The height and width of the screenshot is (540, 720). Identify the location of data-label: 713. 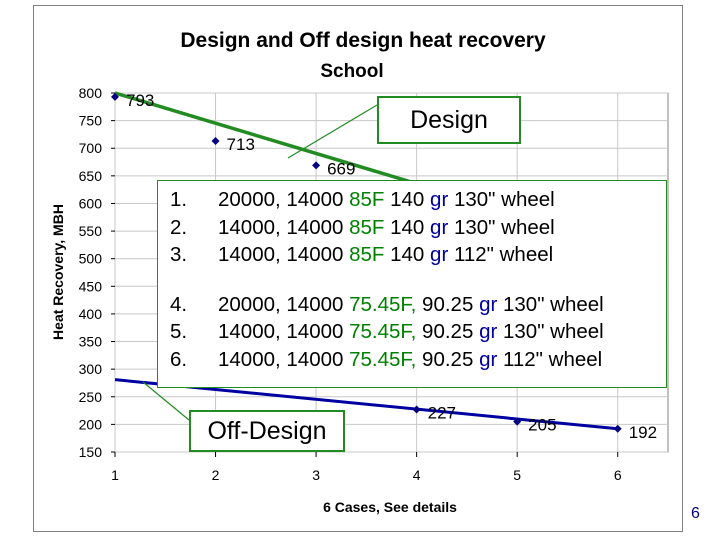
(241, 144).